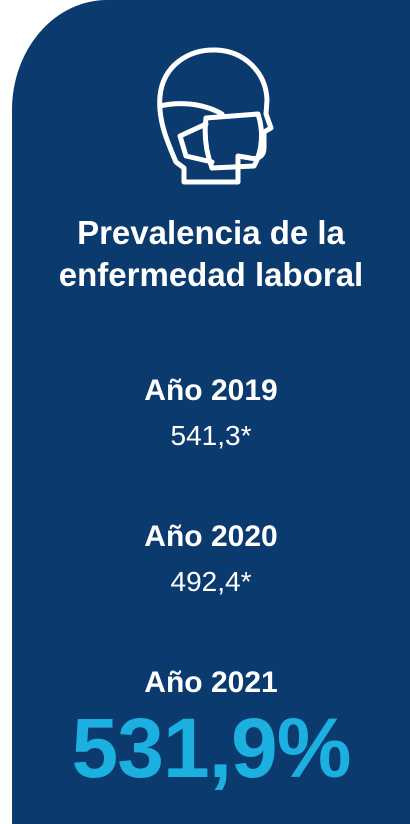 Image resolution: width=410 pixels, height=824 pixels. Describe the element at coordinates (211, 253) in the screenshot. I see `title: Prevalencia de la enfermedad laboral` at that location.